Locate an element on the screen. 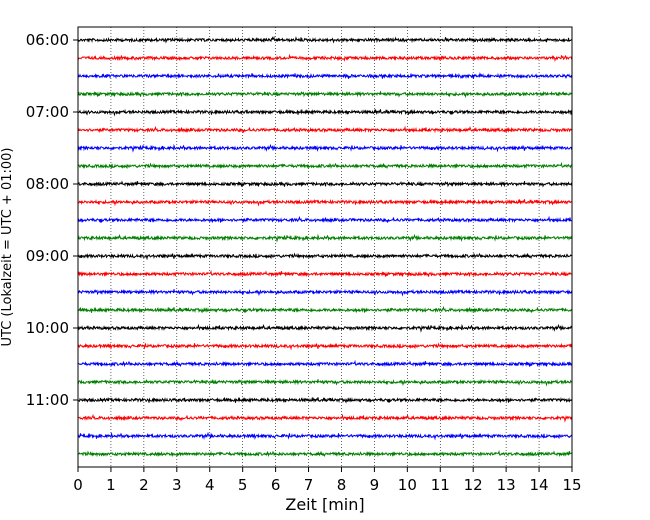  x-tick-label: 6 is located at coordinates (276, 485).